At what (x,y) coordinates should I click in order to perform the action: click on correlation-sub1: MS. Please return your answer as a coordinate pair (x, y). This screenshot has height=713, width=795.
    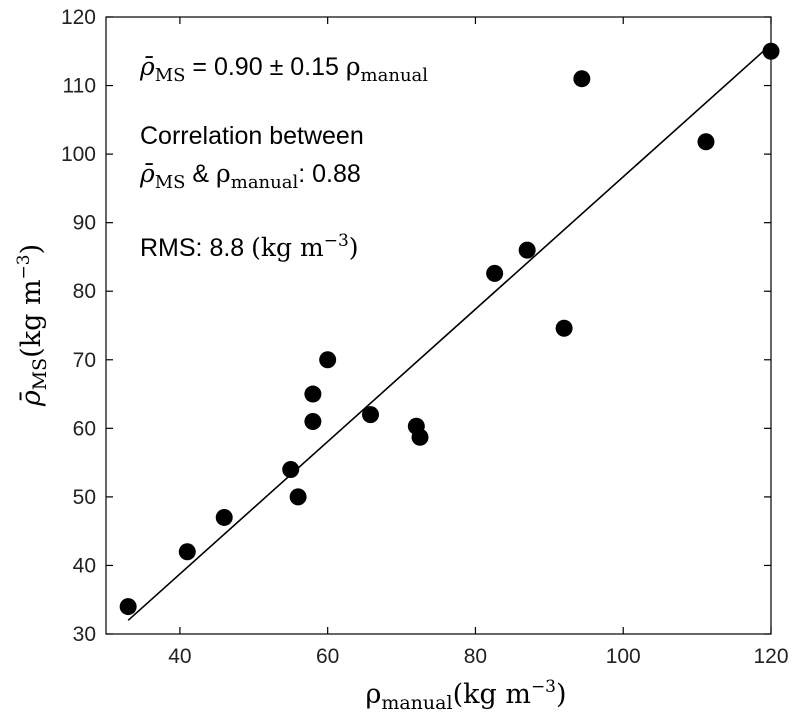
    Looking at the image, I should click on (170, 182).